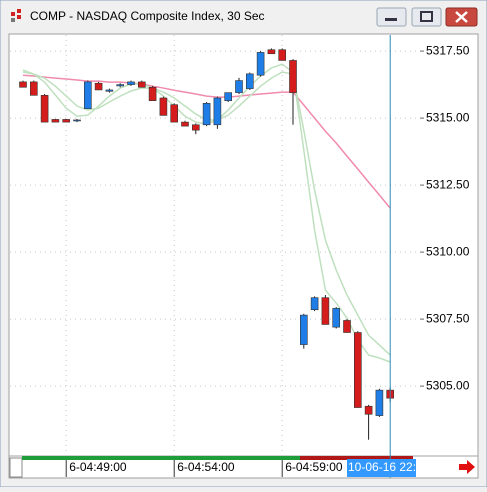 Image resolution: width=487 pixels, height=492 pixels. I want to click on x-tick-label: 6-04:59:00, so click(314, 467).